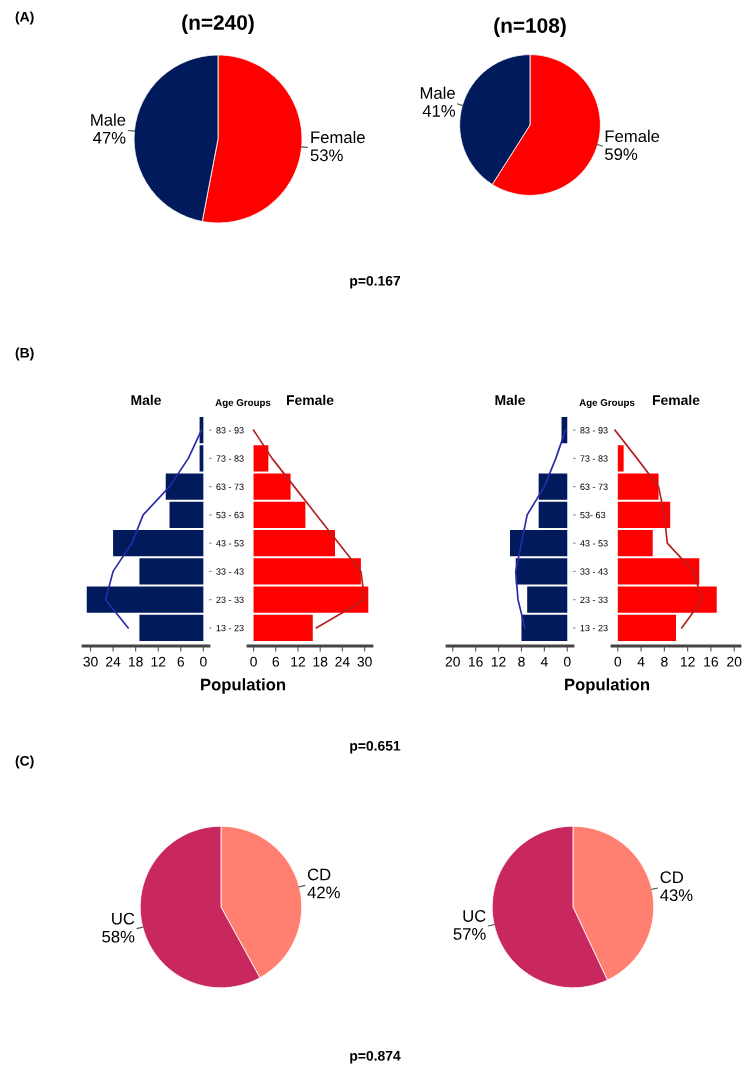 The image size is (751, 1075). I want to click on text: (A), so click(24, 18).